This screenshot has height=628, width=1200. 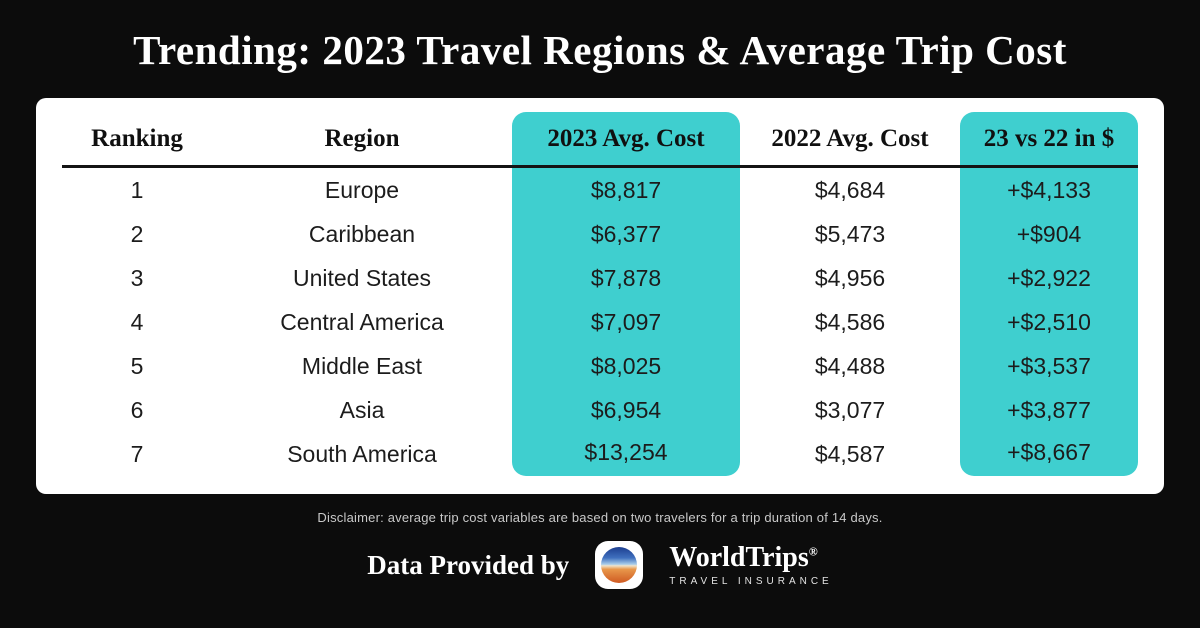 I want to click on brand-text-block: WorldTrips® TRAVEL INSURANCE, so click(x=751, y=565).